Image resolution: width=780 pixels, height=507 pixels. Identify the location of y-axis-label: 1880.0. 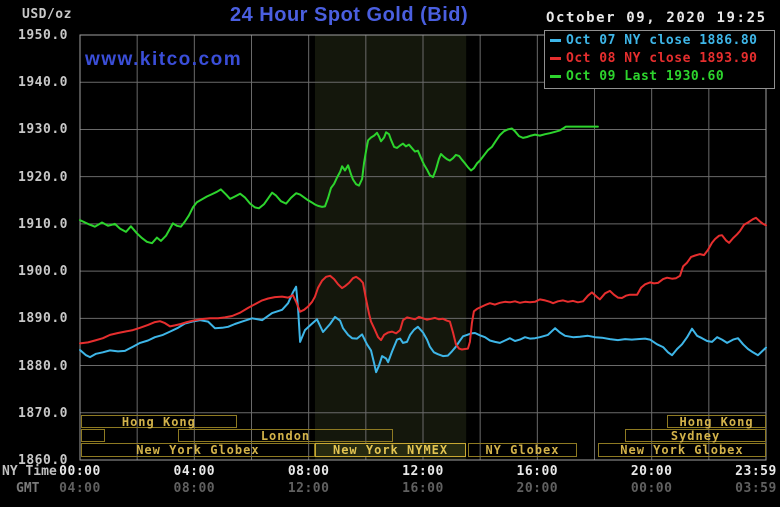
(43, 366).